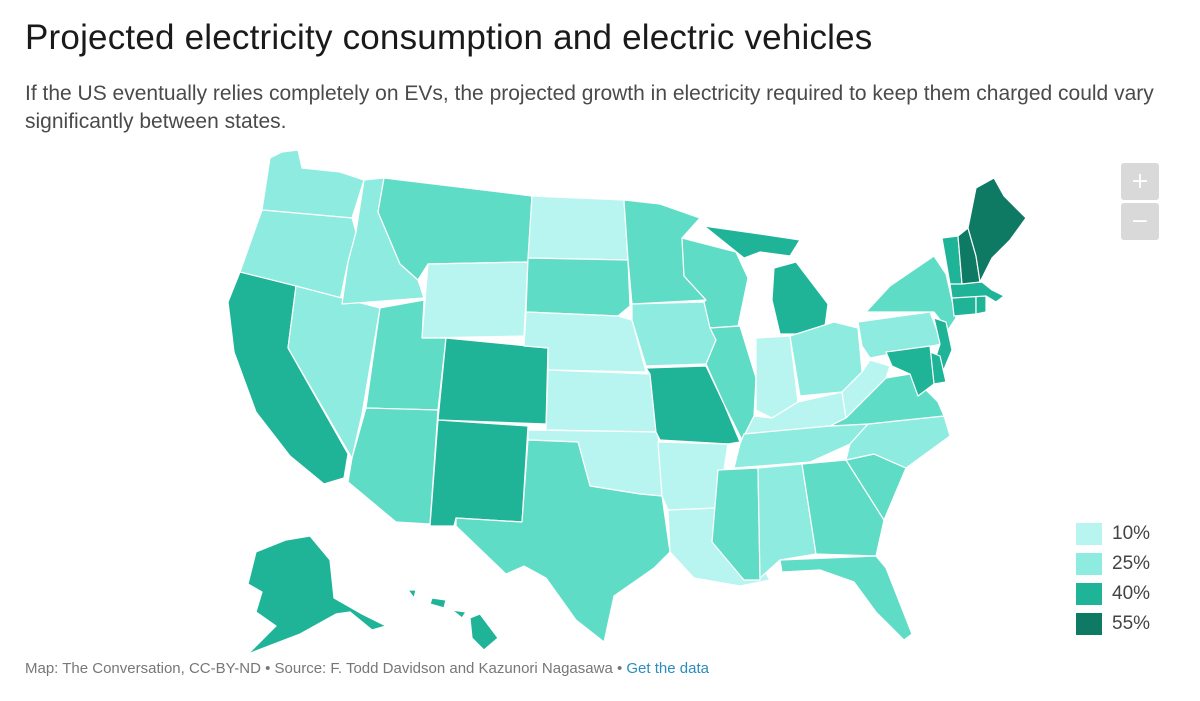 This screenshot has width=1200, height=701. Describe the element at coordinates (1131, 593) in the screenshot. I see `legend-label: 40%` at that location.